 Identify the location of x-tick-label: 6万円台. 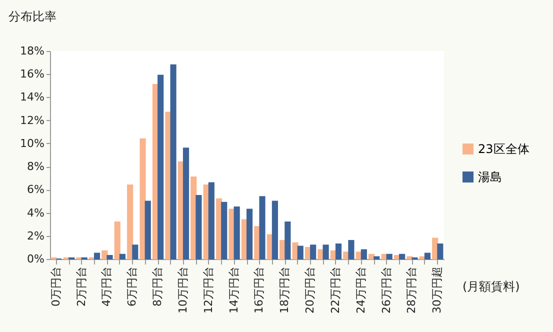
(132, 286).